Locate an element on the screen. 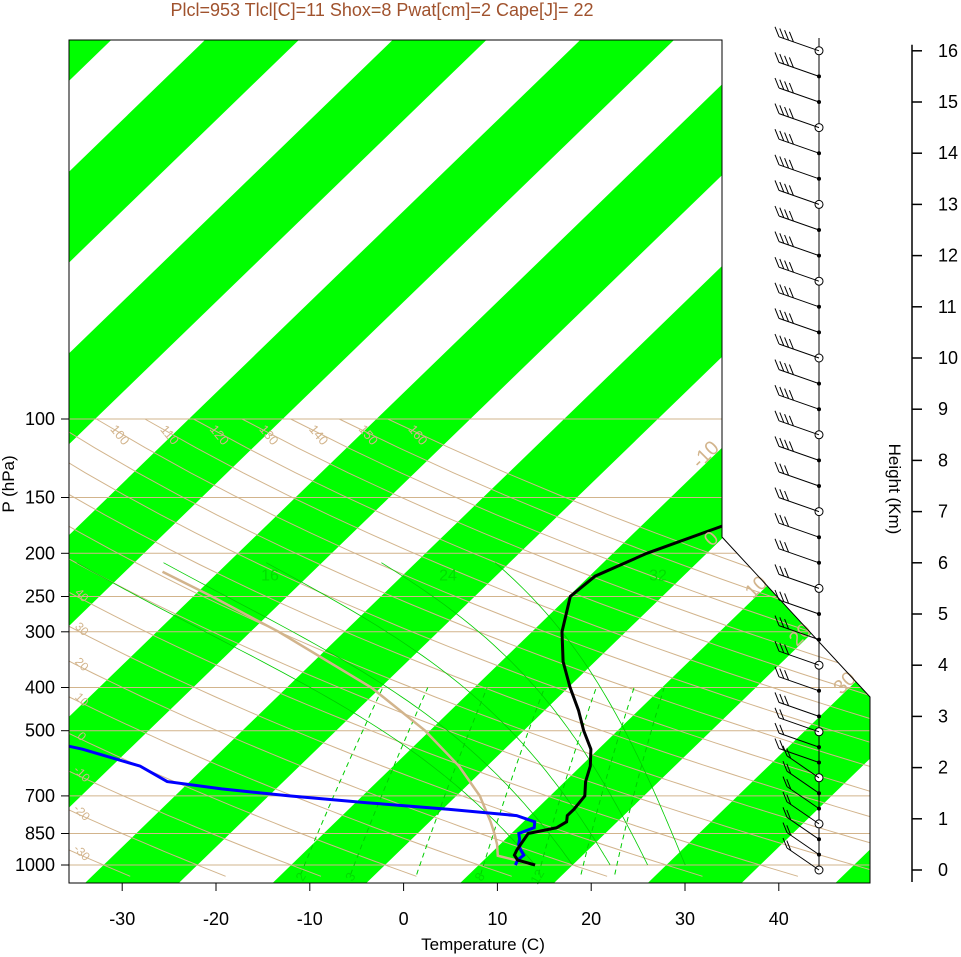 This screenshot has height=957, width=961. saturated-adiabat-line is located at coordinates (368, 714).